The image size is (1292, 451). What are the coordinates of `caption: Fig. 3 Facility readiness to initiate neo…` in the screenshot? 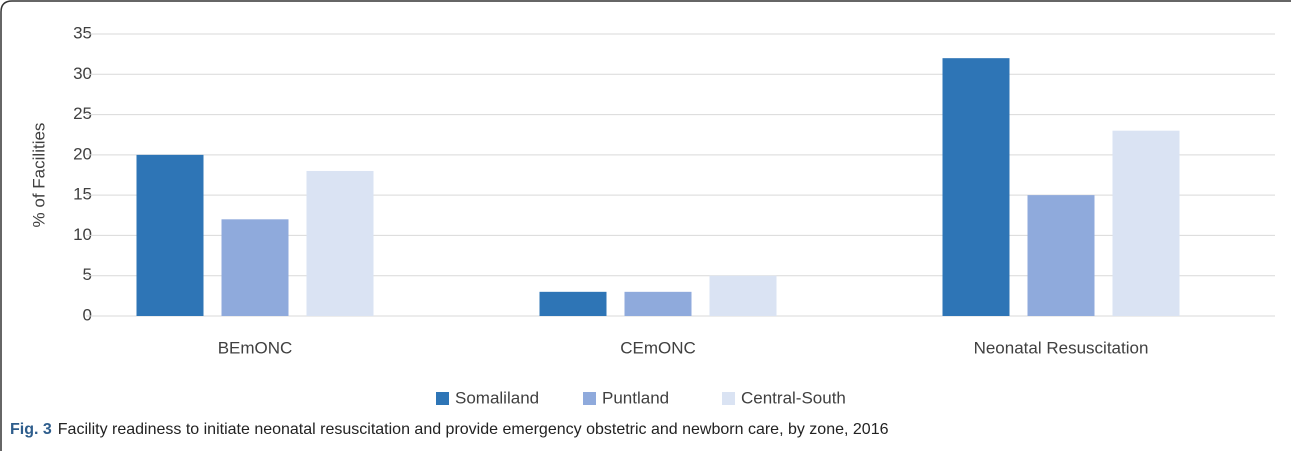 It's located at (449, 429).